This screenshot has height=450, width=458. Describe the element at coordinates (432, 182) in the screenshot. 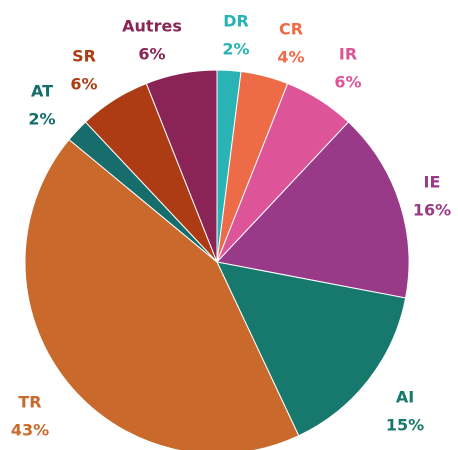

I see `slice-label: IE` at that location.